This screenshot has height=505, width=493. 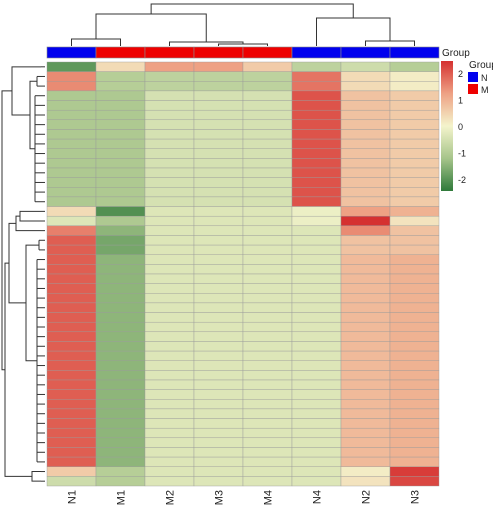 What do you see at coordinates (171, 497) in the screenshot?
I see `column-label: M2` at bounding box center [171, 497].